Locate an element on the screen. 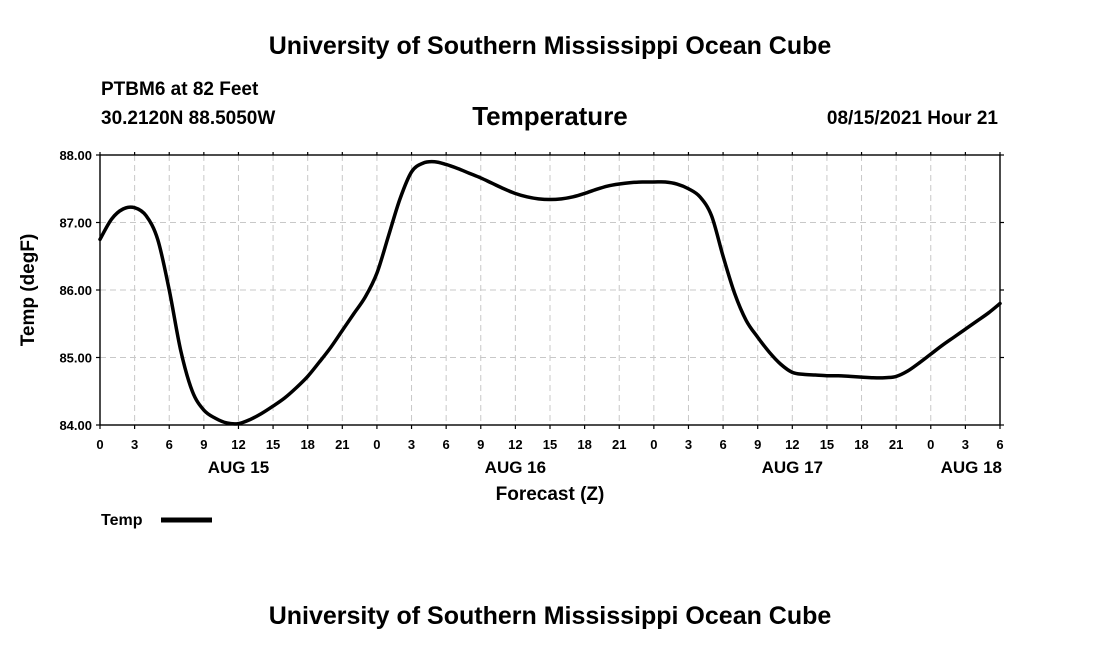  x-axis-label: Forecast (Z) is located at coordinates (550, 494).